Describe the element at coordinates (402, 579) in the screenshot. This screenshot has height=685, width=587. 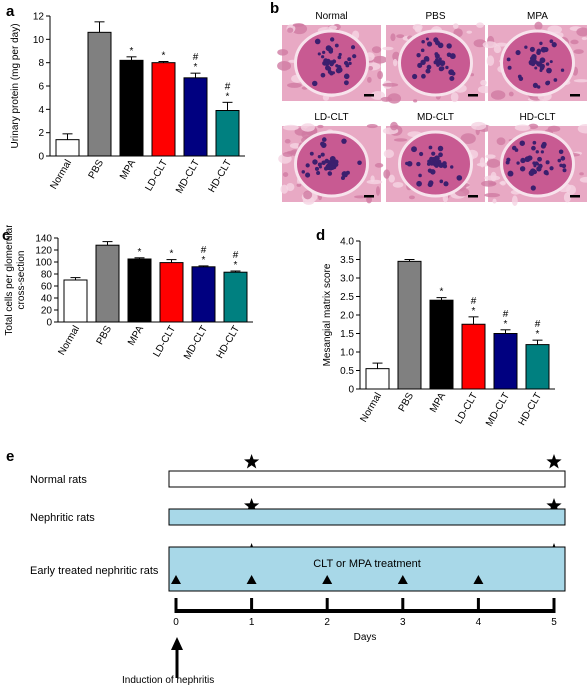
I see `triangle-icon` at that location.